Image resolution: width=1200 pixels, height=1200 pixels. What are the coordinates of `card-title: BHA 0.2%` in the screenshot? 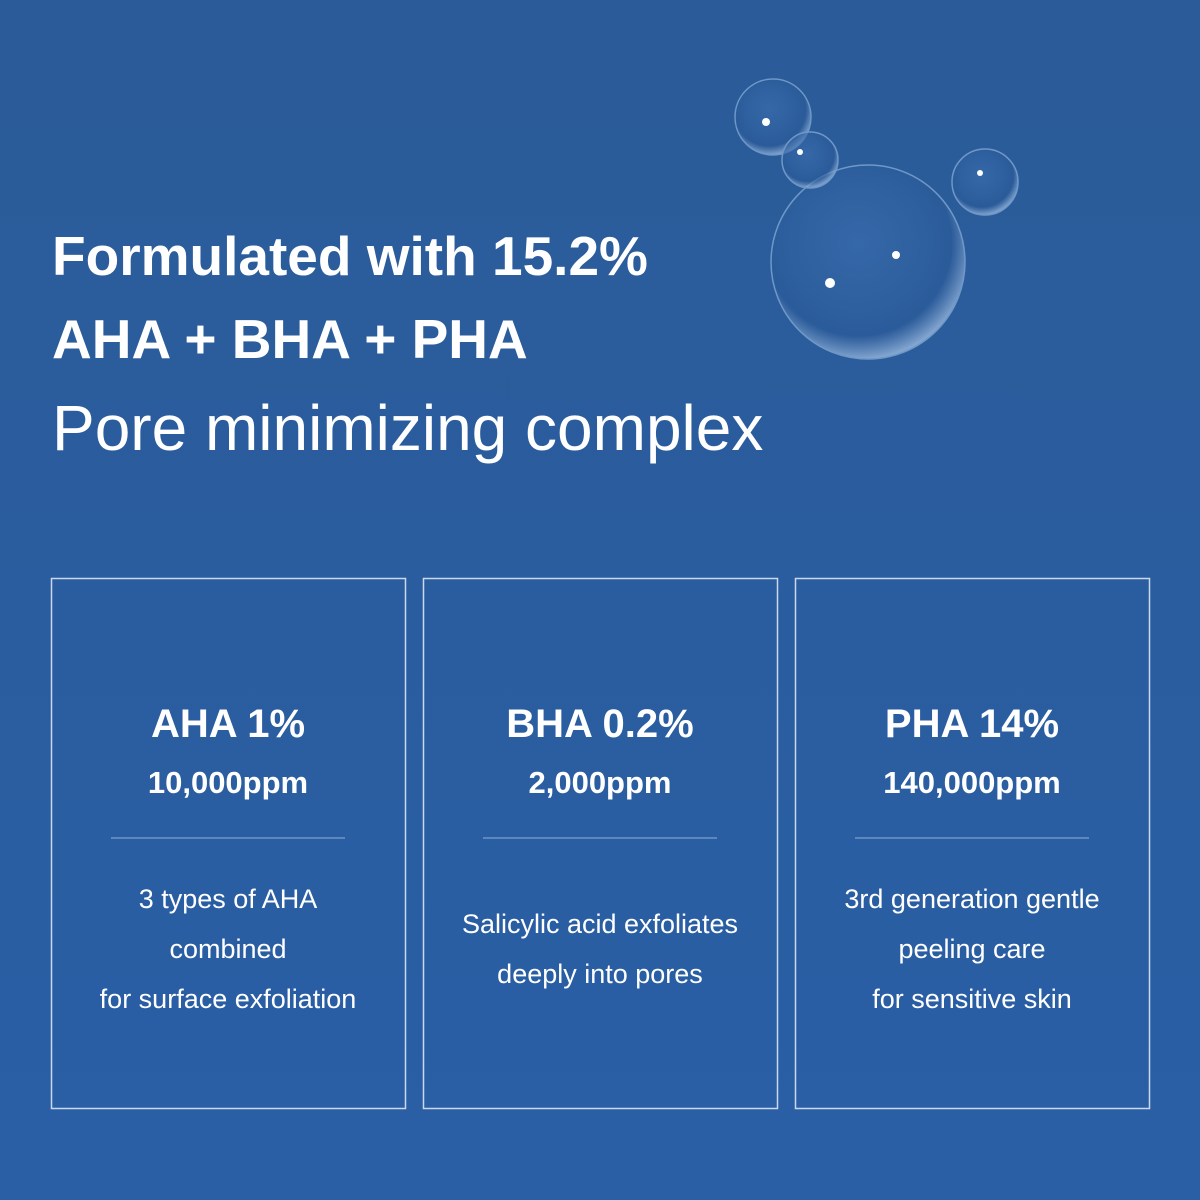 It's located at (599, 724).